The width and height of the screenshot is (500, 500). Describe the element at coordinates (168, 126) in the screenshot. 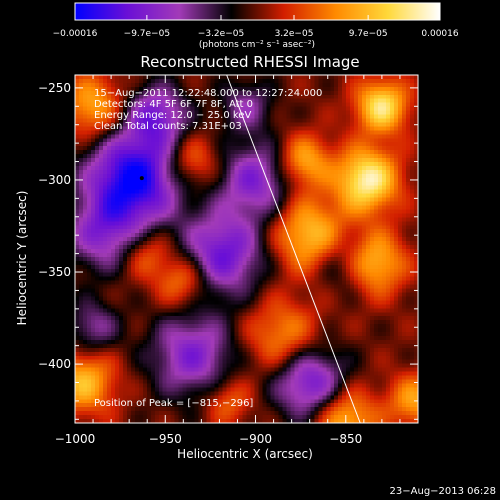

I see `annotation-clean-counts: Clean Total counts: 7.31E+03` at that location.